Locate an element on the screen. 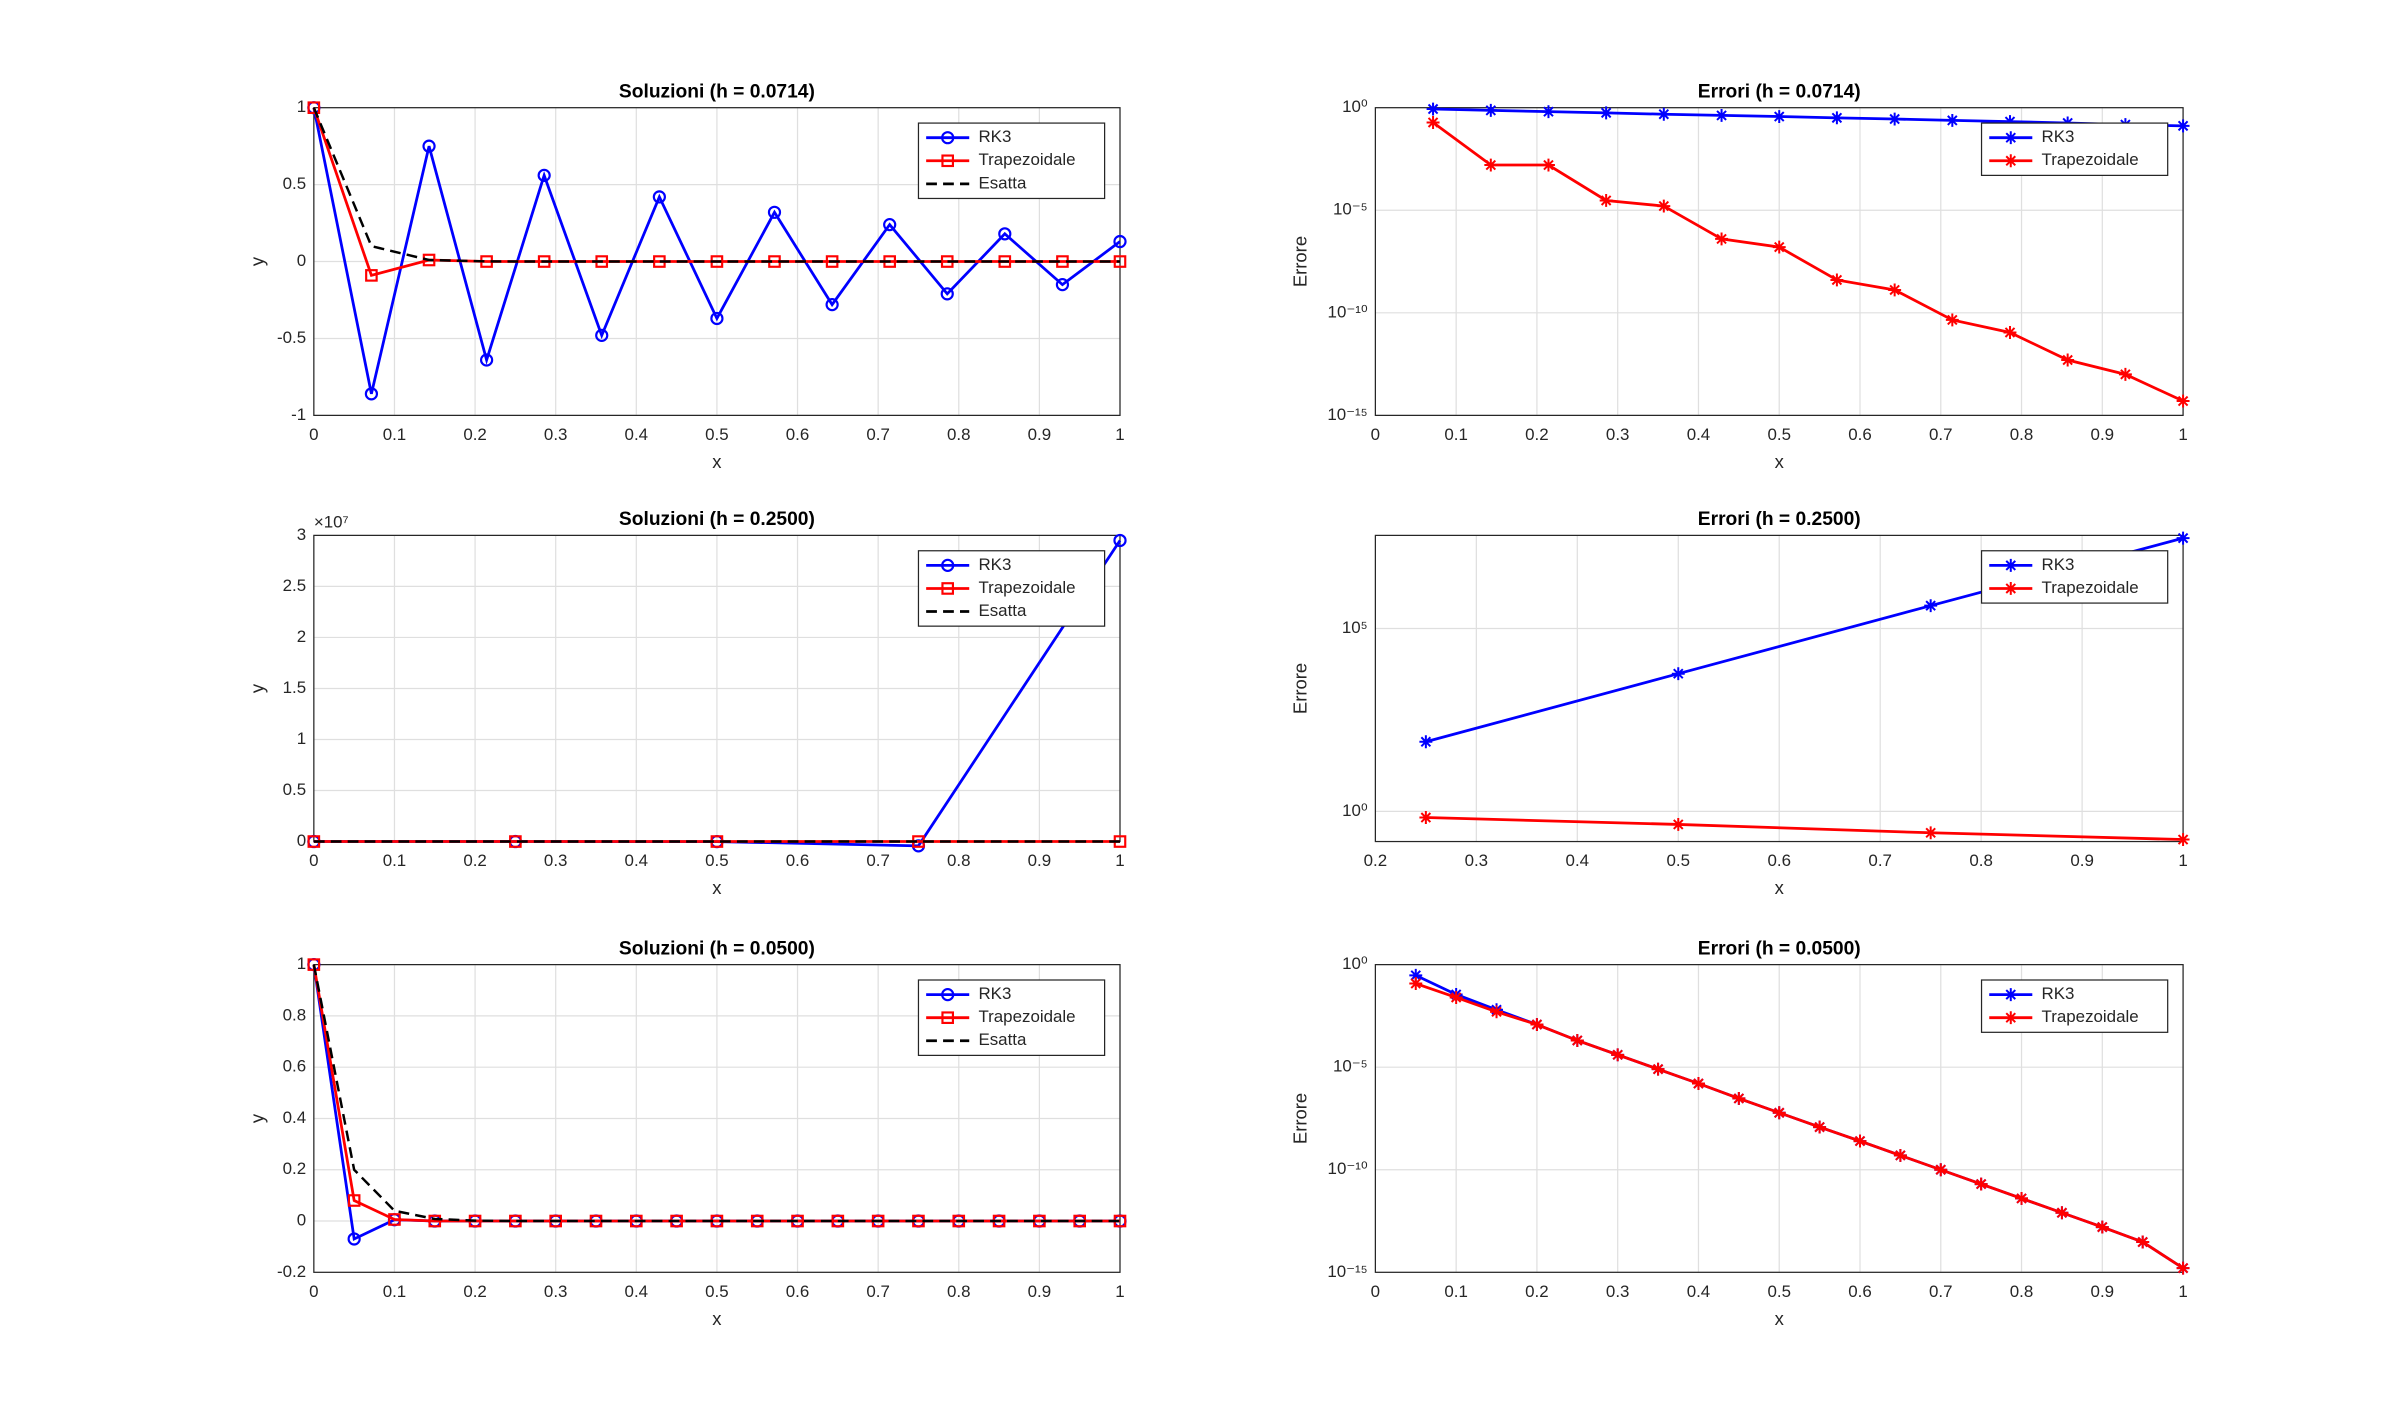 This screenshot has width=2400, height=1422. legend: RK3 Trapezoidale is located at coordinates (2074, 1006).